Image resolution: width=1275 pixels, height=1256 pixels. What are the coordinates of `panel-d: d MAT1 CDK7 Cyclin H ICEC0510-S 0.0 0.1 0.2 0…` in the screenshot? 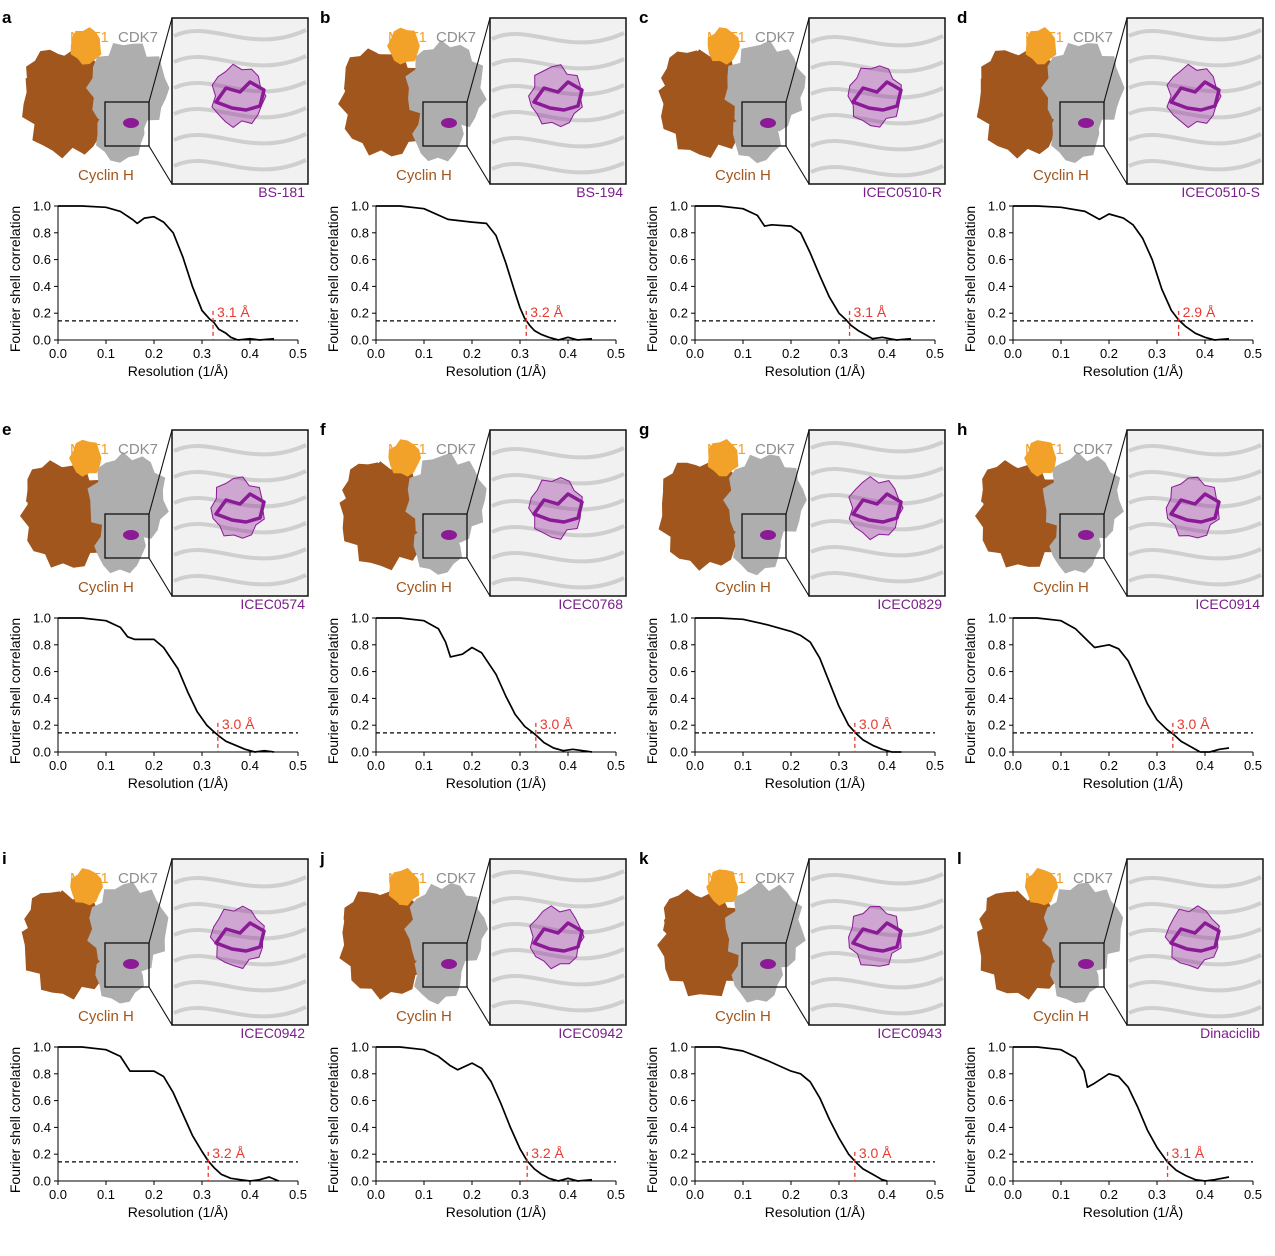 It's located at (1114, 211).